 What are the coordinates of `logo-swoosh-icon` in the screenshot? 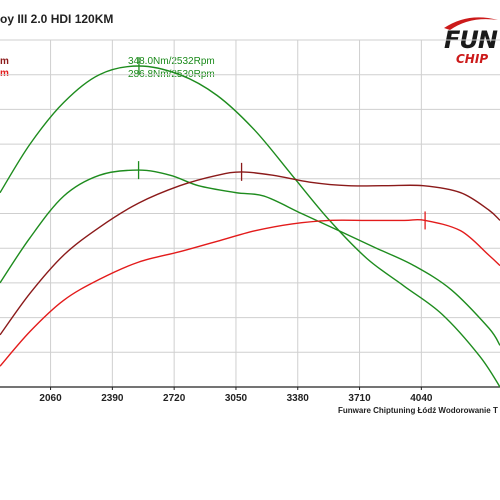 It's located at (471, 23).